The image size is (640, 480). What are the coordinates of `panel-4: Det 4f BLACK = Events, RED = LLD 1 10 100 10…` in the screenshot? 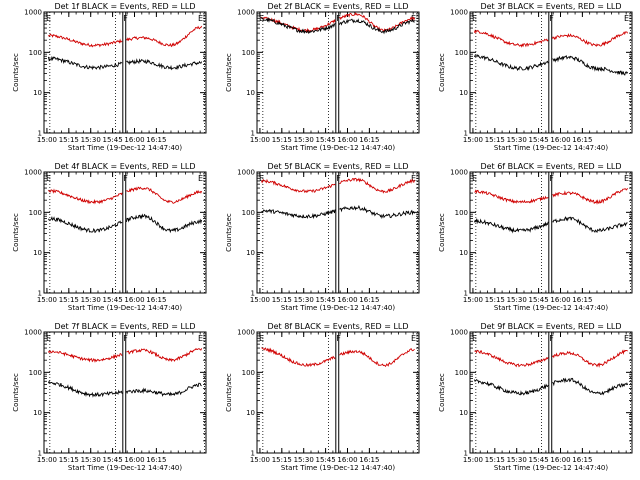 It's located at (109, 237).